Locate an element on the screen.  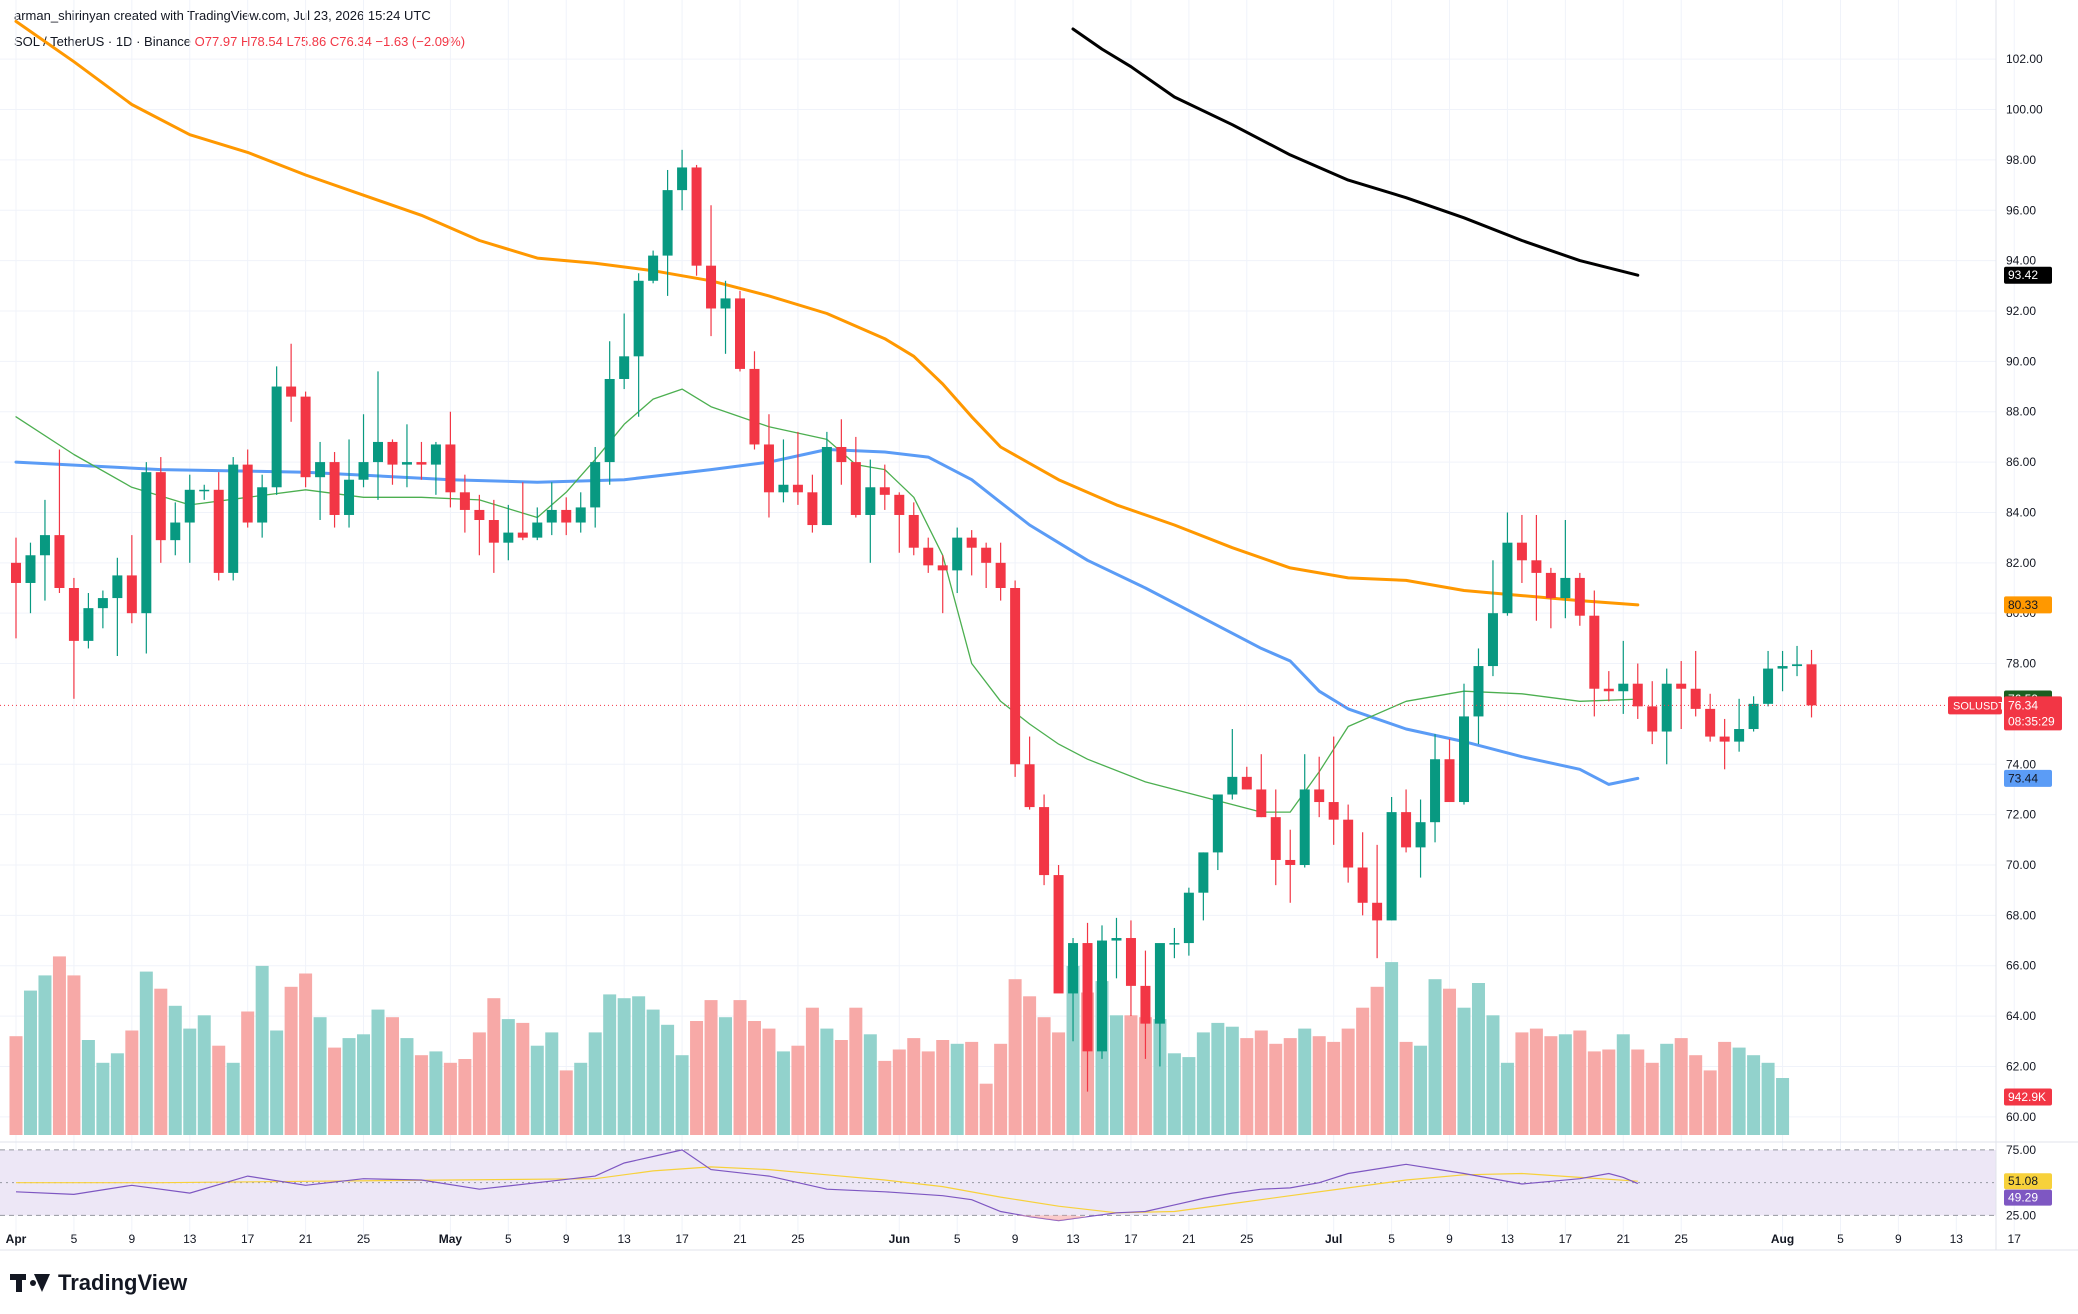
price-badge-bg is located at coordinates (2028, 275).